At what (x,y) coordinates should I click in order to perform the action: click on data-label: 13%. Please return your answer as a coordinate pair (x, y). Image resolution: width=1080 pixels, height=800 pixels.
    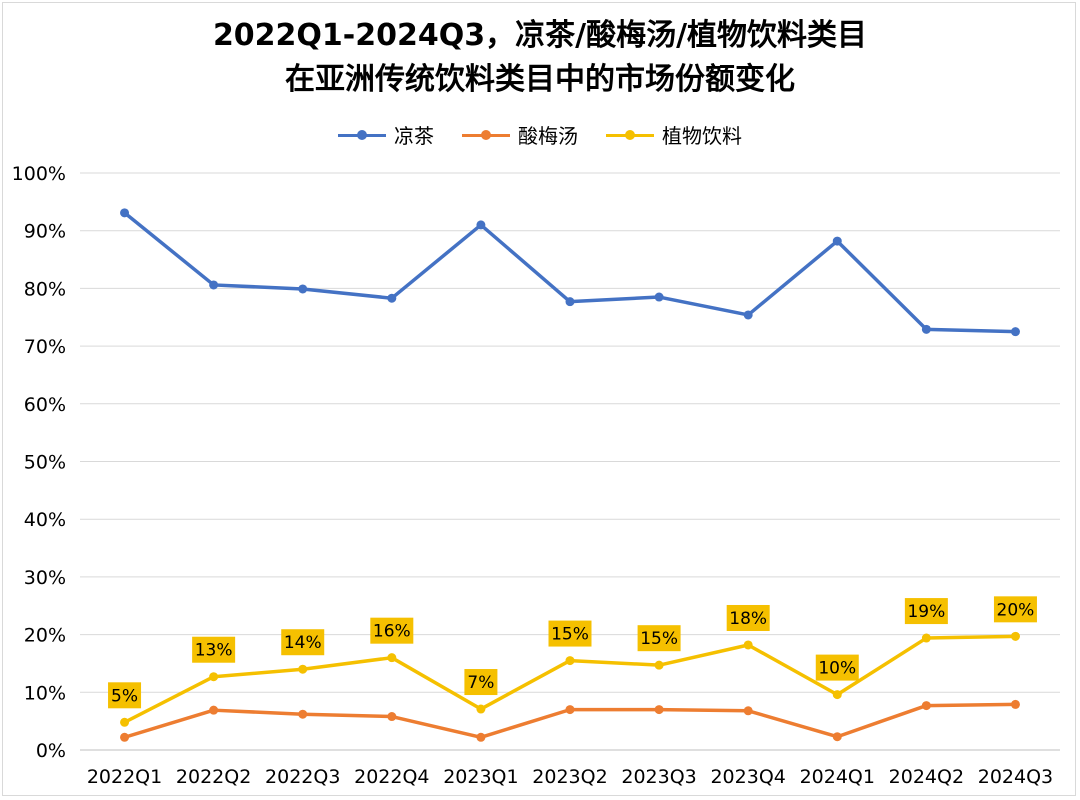
    Looking at the image, I should click on (214, 651).